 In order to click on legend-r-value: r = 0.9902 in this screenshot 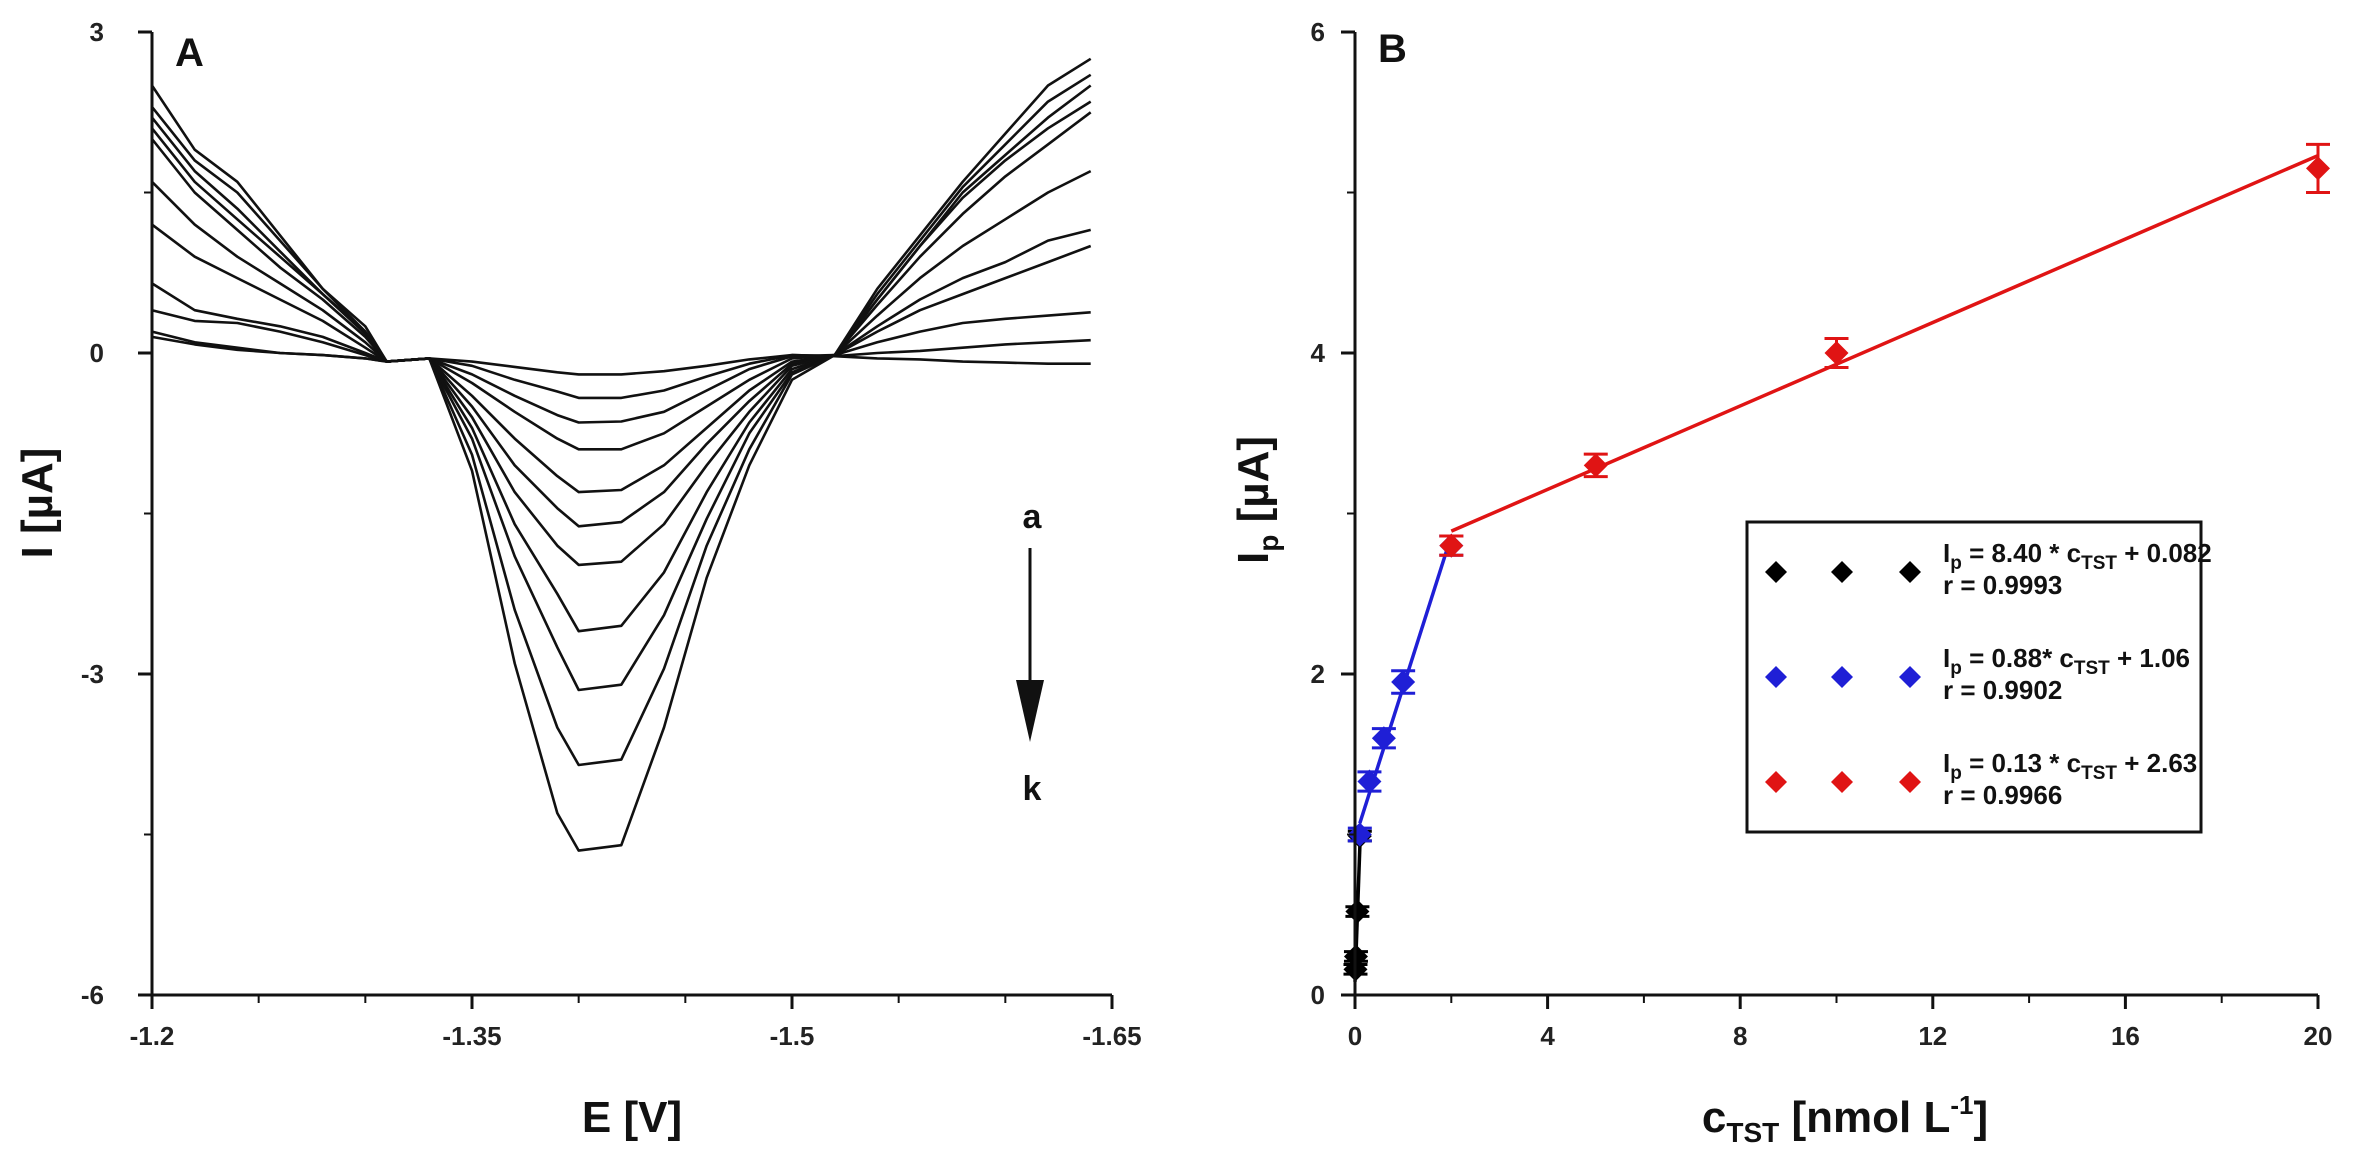, I will do `click(2002, 690)`.